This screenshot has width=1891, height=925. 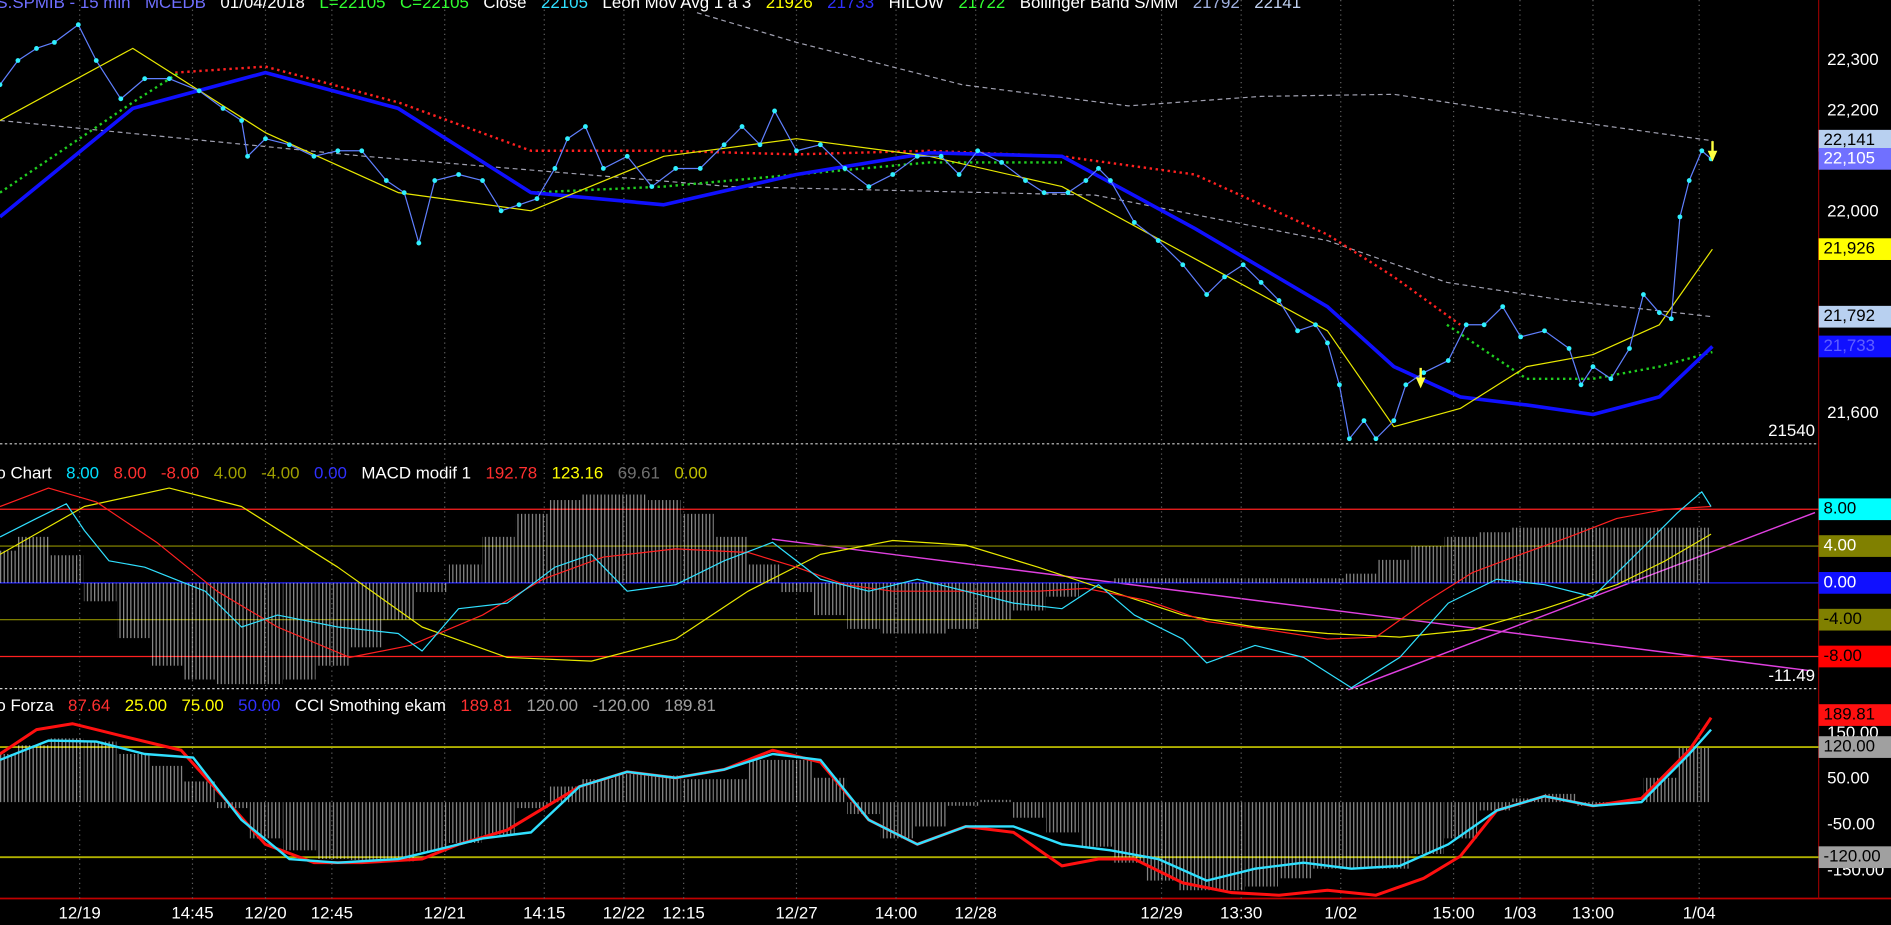 What do you see at coordinates (1241, 913) in the screenshot?
I see `x-tick-label: 13:30` at bounding box center [1241, 913].